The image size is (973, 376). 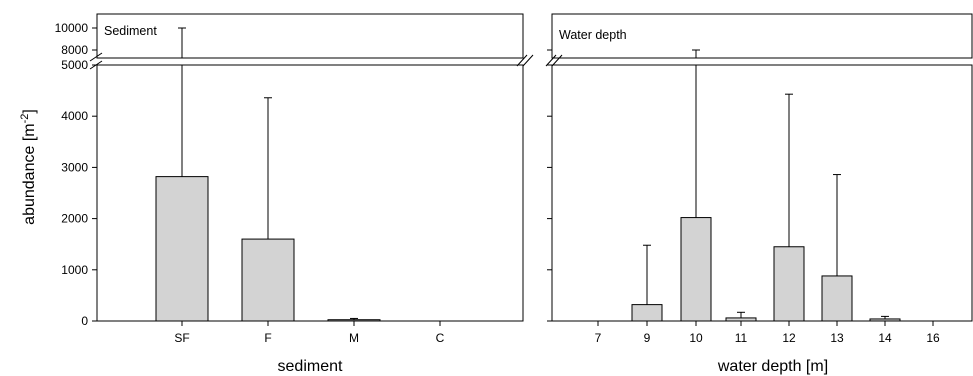 What do you see at coordinates (181, 338) in the screenshot?
I see `x-tick-label-SF: SF` at bounding box center [181, 338].